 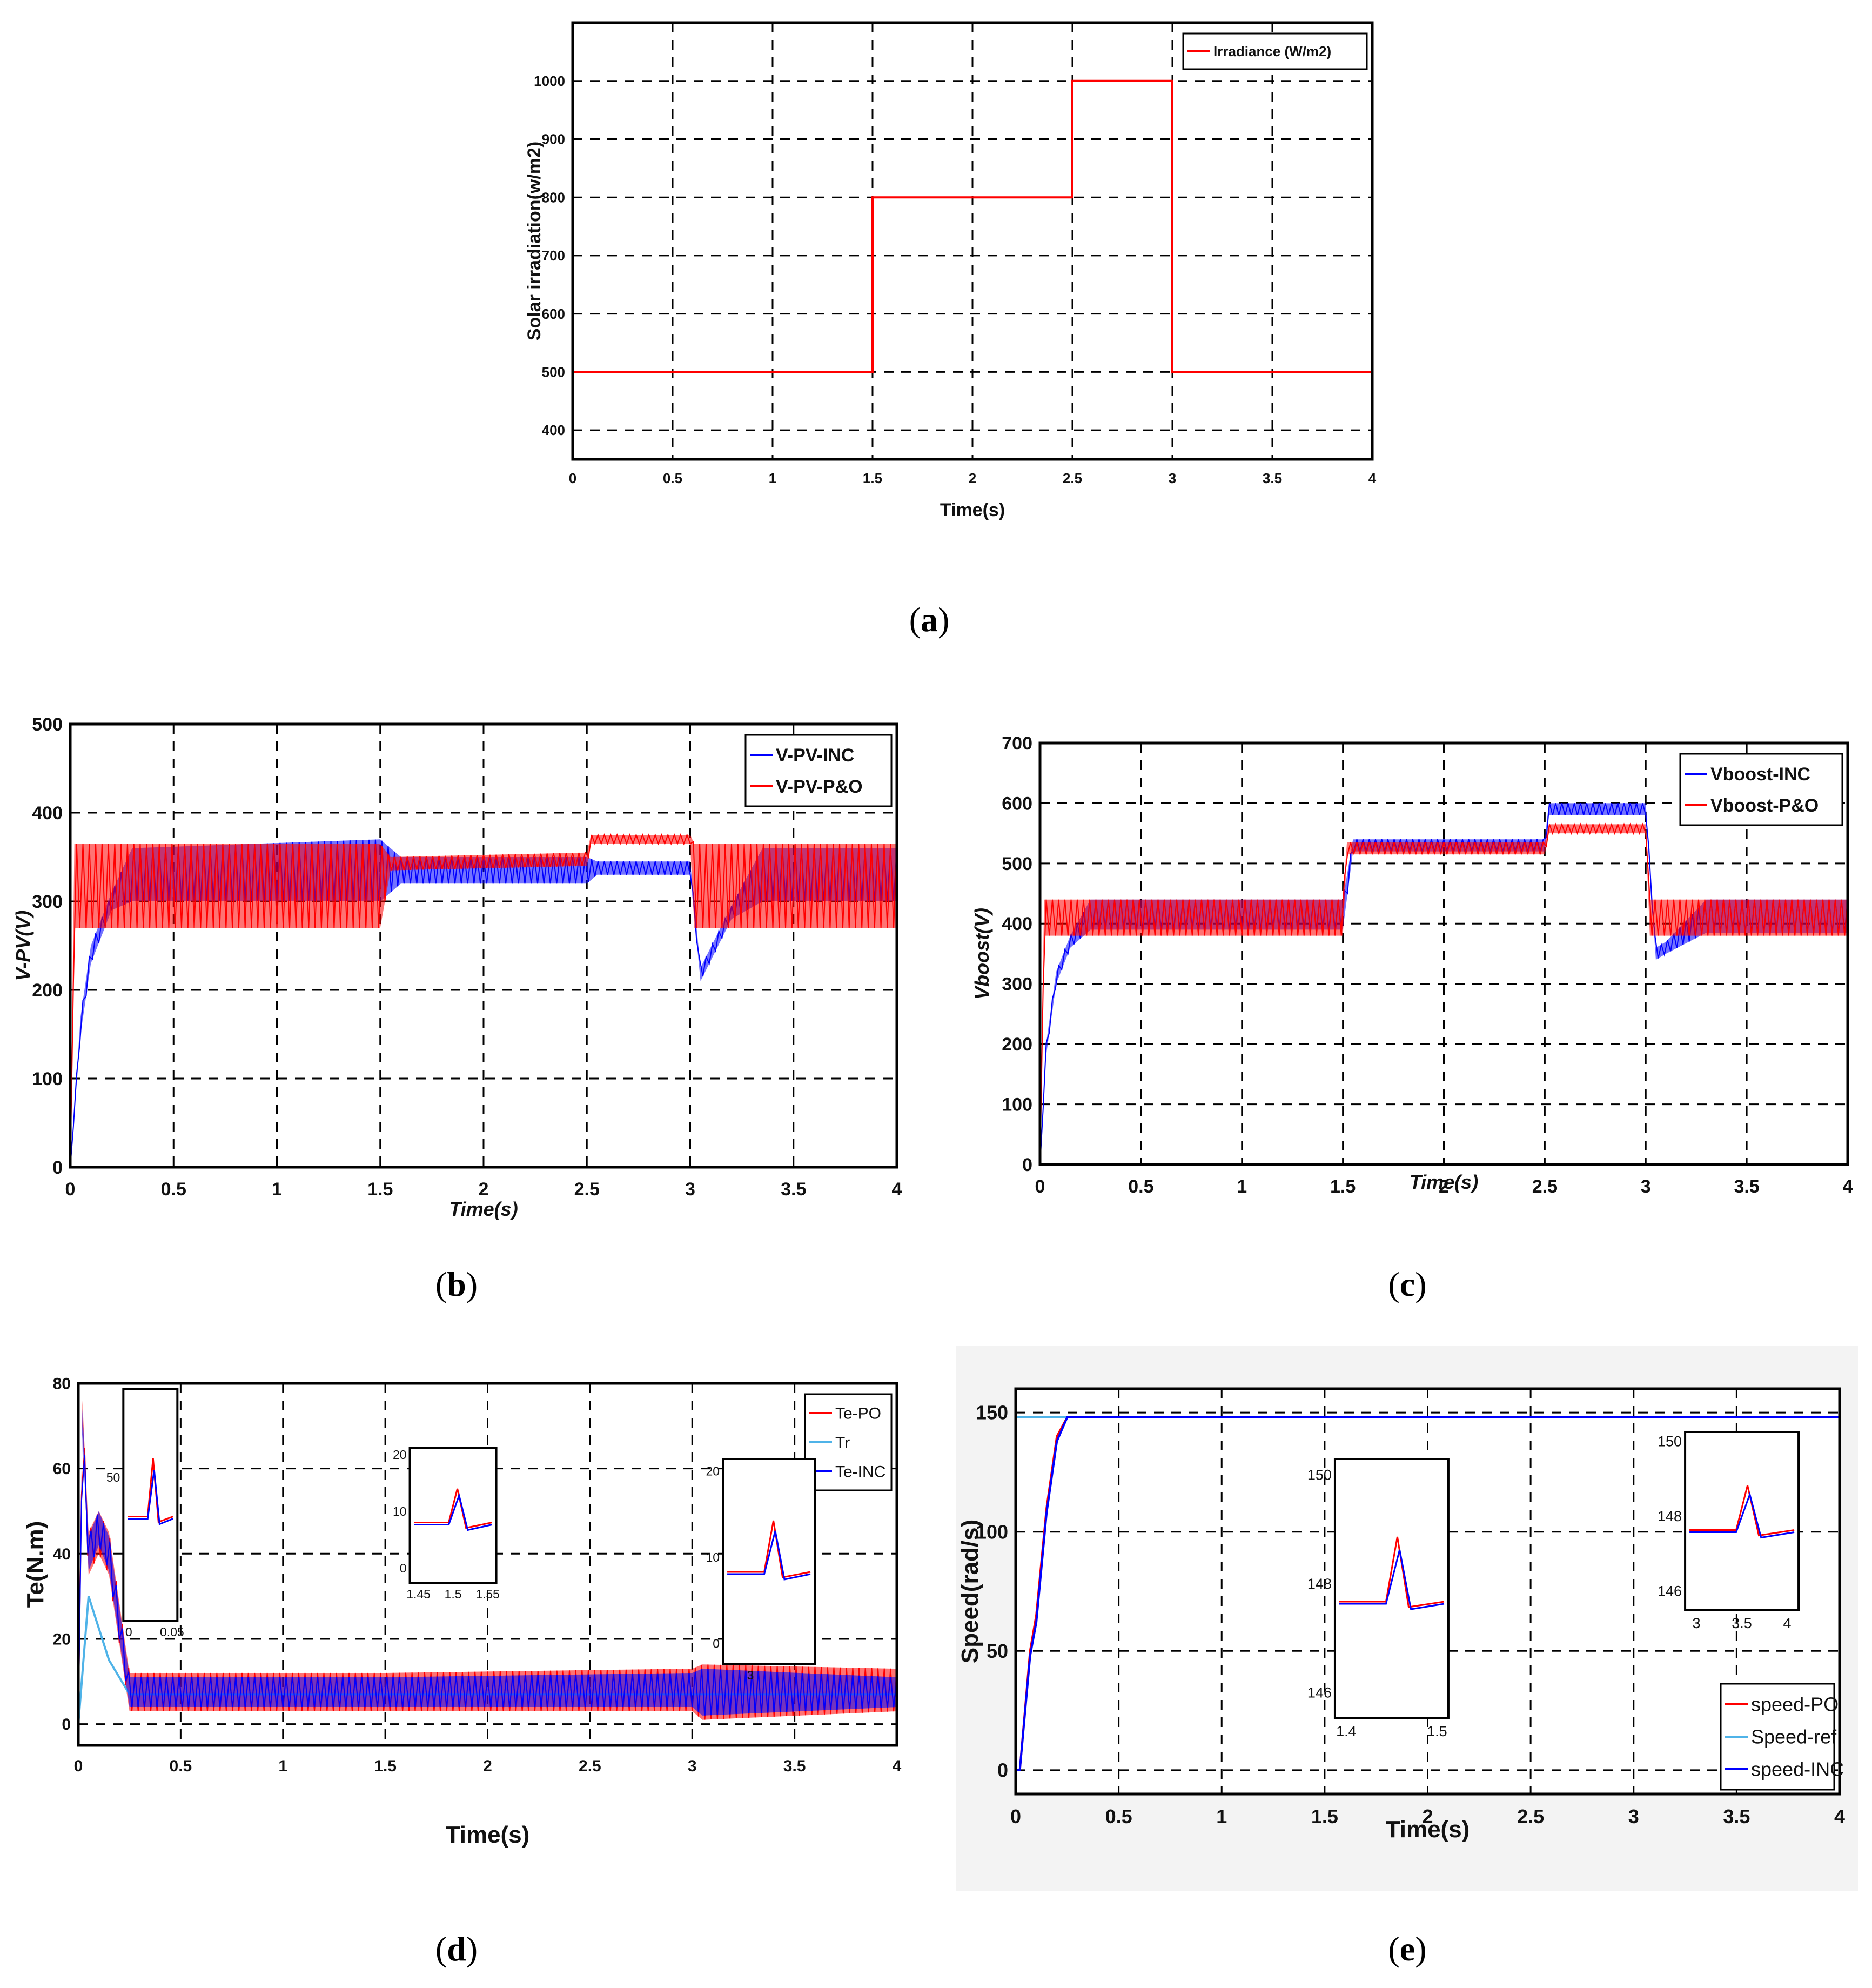 I want to click on y-tick-label: 700, so click(x=1017, y=744).